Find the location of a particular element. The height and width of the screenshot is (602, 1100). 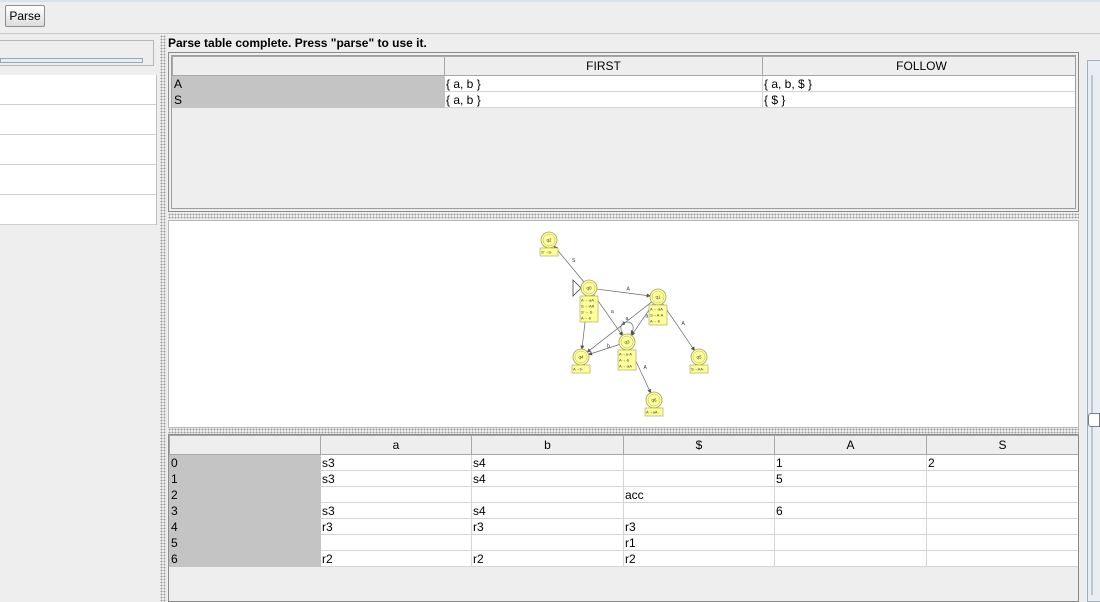

table-row: 6 r2 r2 r2 is located at coordinates (623, 558).